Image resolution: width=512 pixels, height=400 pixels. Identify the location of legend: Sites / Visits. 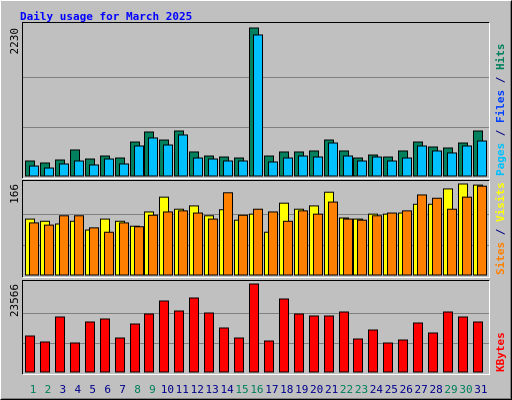
(500, 228).